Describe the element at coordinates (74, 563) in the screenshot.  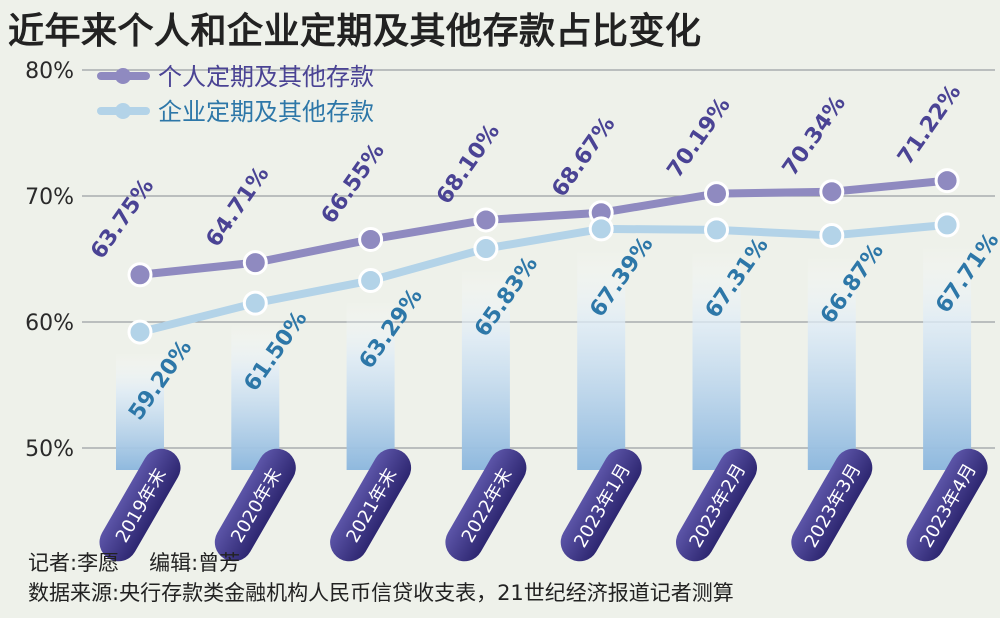
I see `reporter-credit: 记者:李愿` at that location.